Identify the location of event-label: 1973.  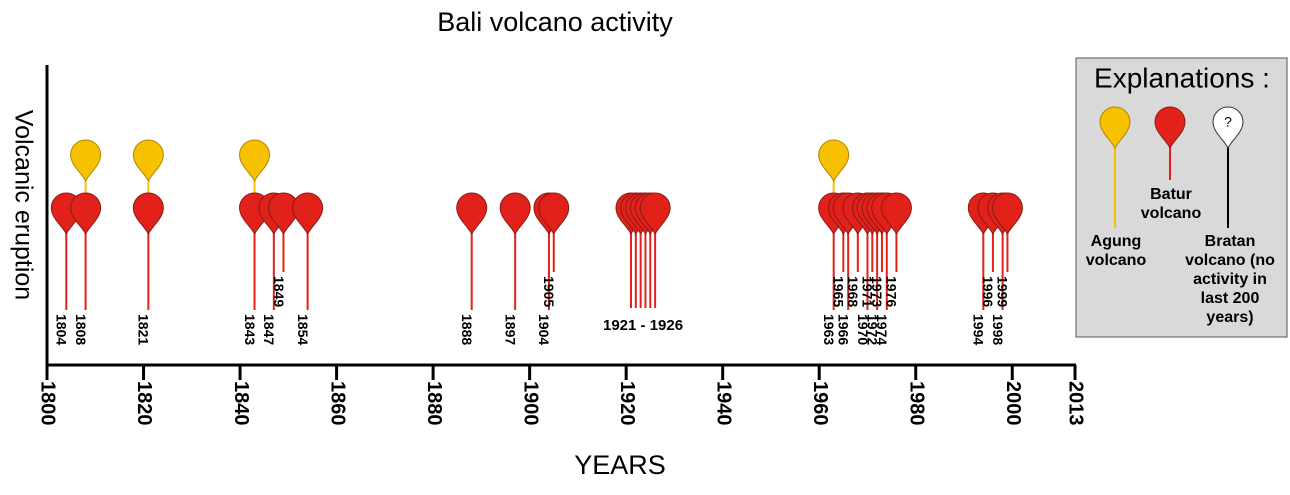
(877, 291).